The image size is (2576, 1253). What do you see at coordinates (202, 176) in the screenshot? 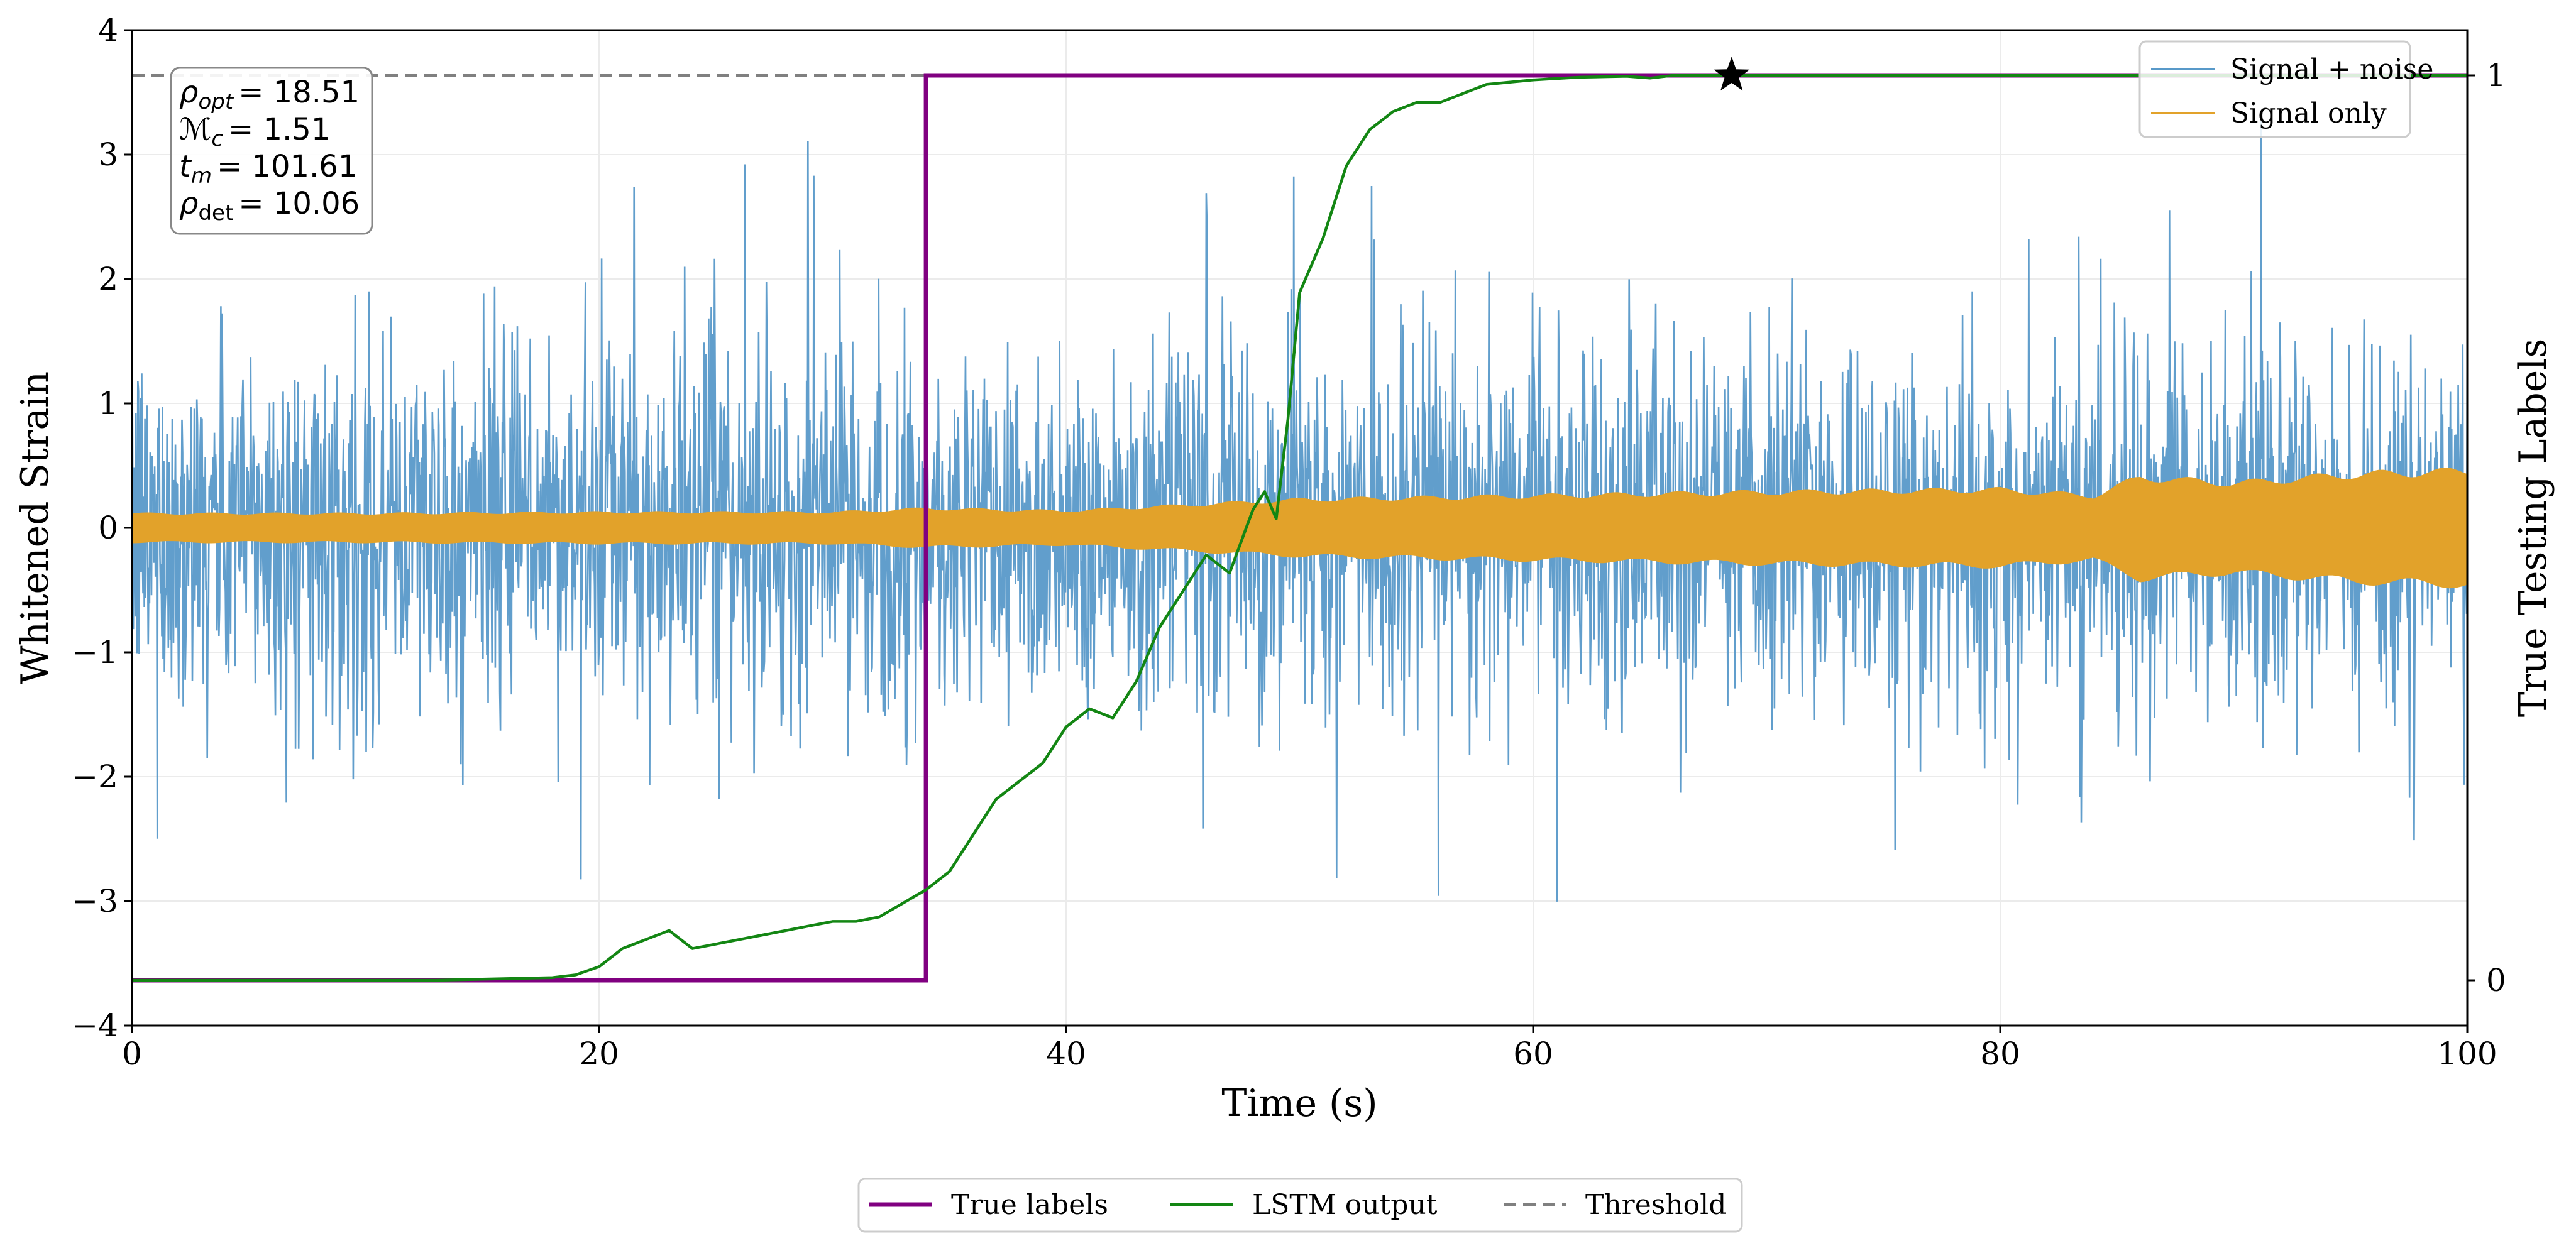
I see `annotation-subscript: m` at bounding box center [202, 176].